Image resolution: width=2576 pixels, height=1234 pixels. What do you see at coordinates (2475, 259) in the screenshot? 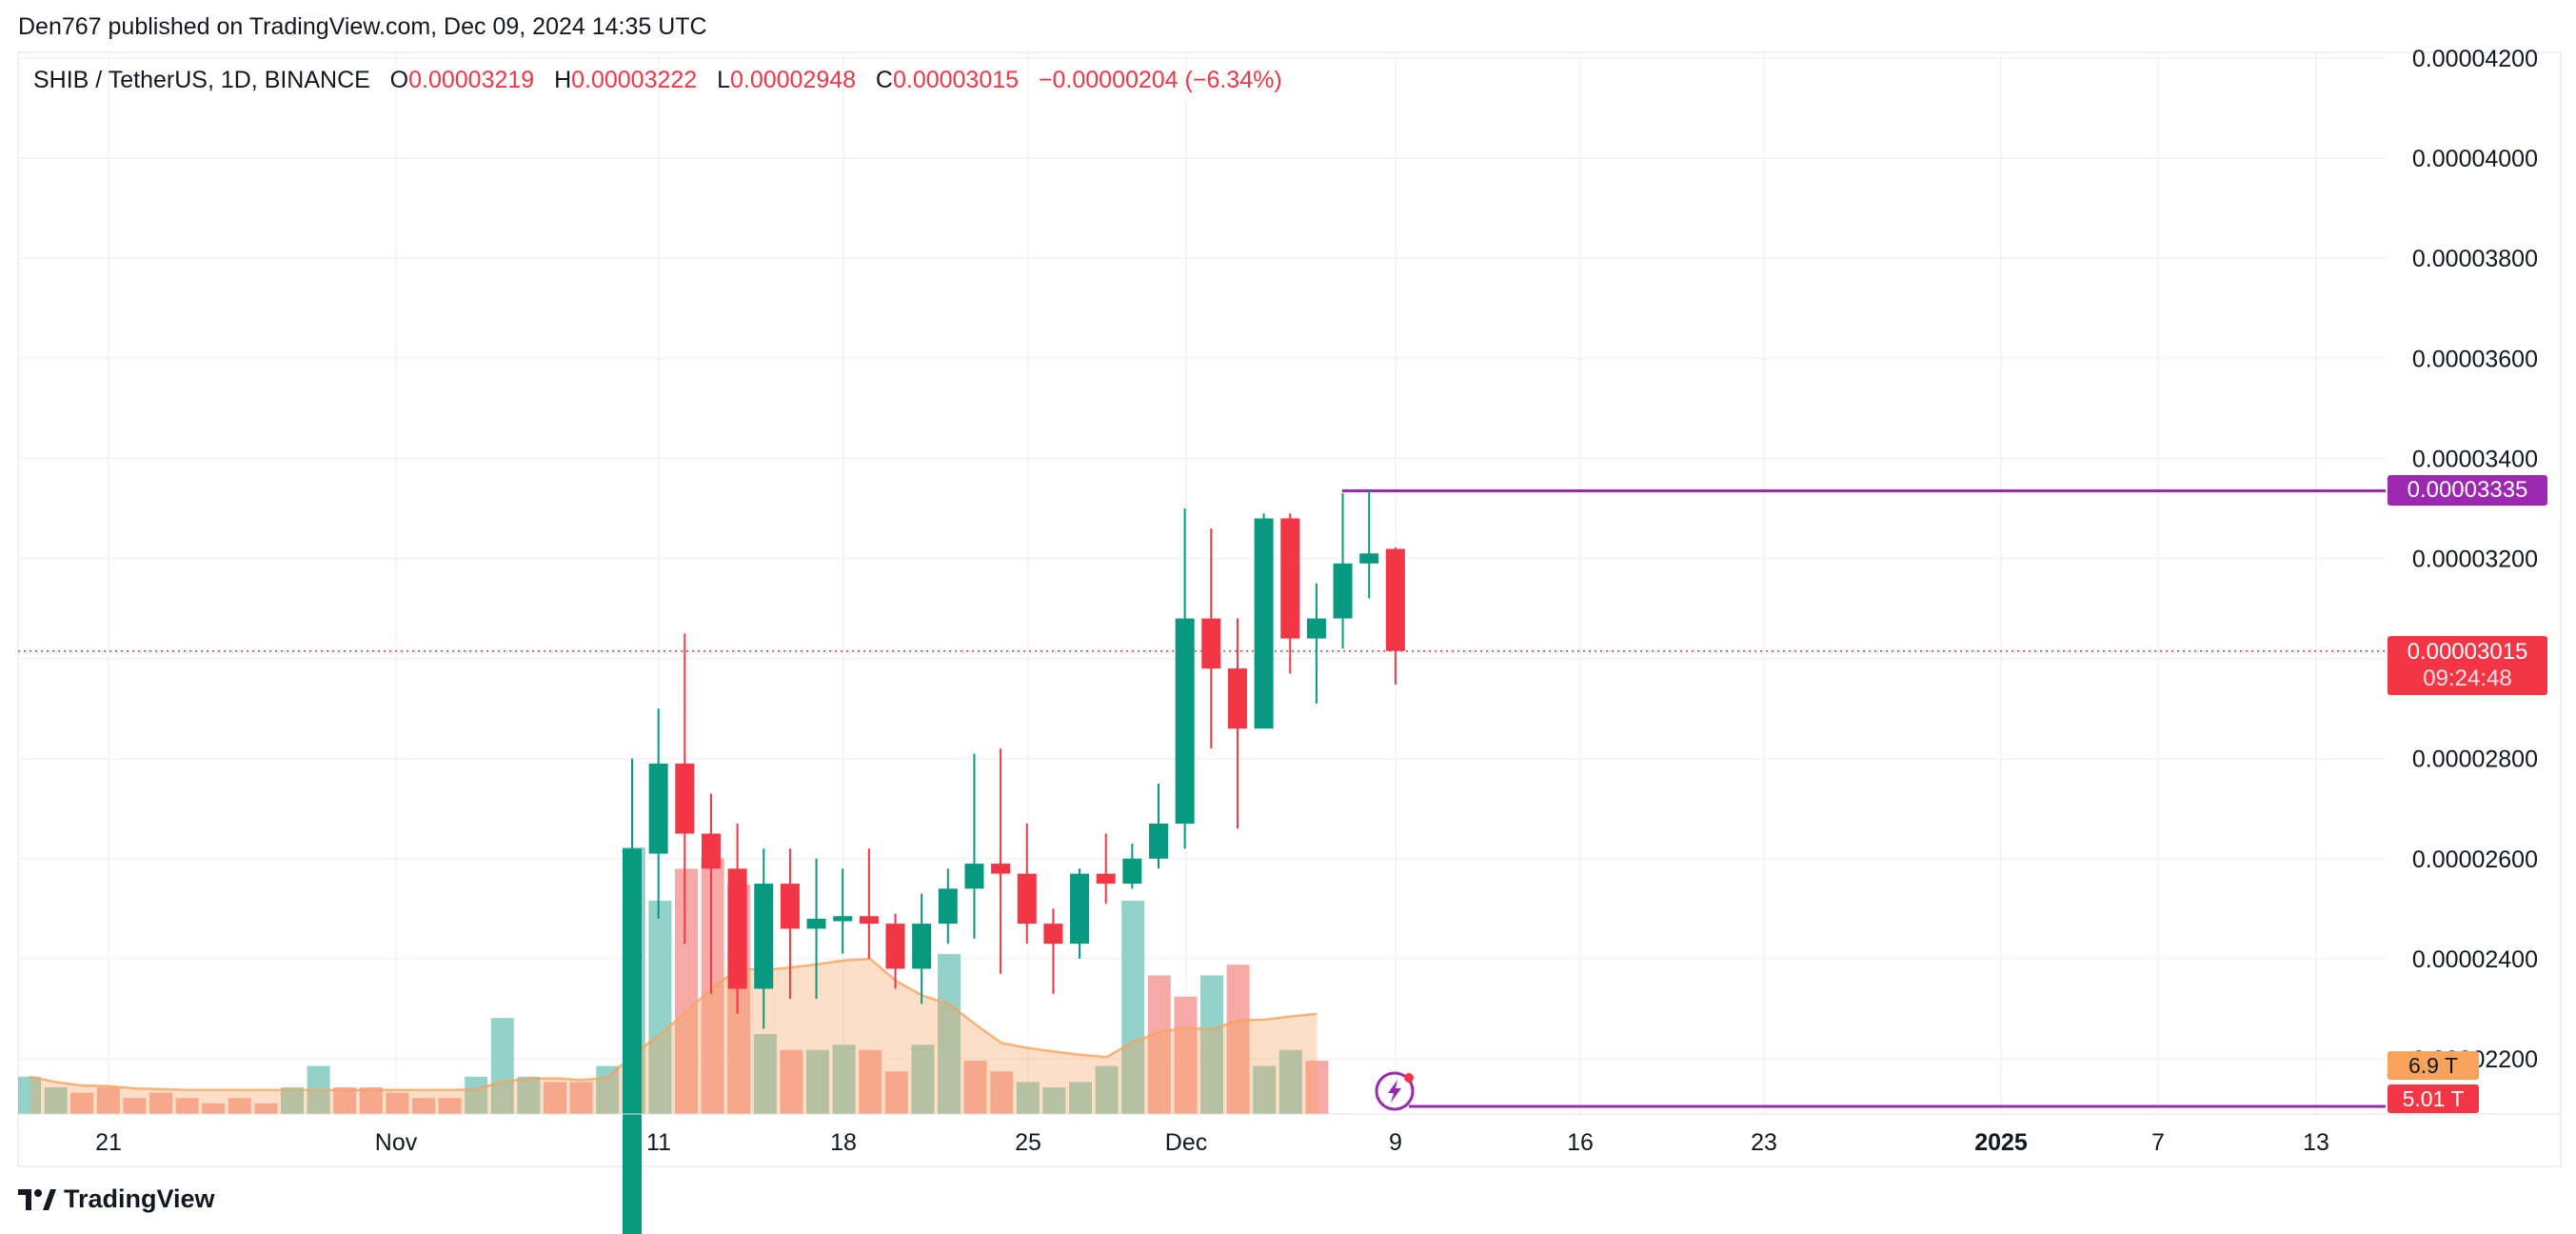
I see `price-tick-label: 0.00003800` at bounding box center [2475, 259].